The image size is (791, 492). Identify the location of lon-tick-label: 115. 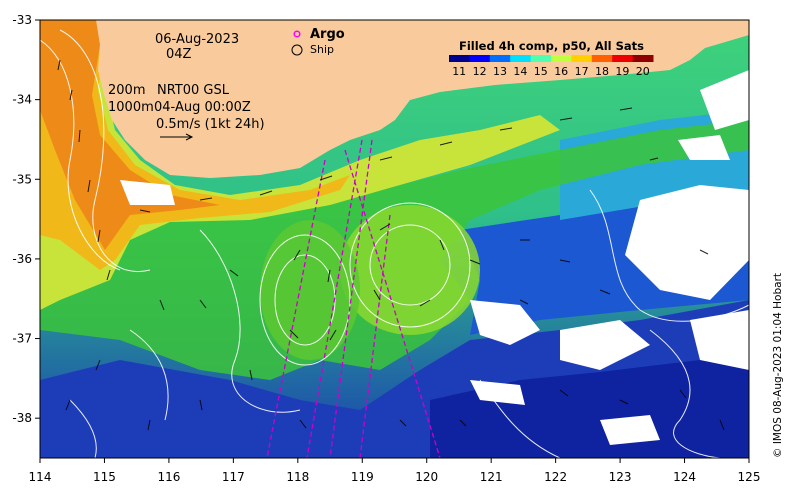
(104, 477).